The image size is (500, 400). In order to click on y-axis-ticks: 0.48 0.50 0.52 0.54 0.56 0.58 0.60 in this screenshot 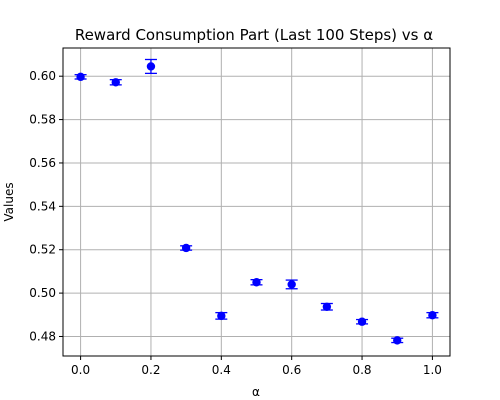, I will do `click(46, 206)`.